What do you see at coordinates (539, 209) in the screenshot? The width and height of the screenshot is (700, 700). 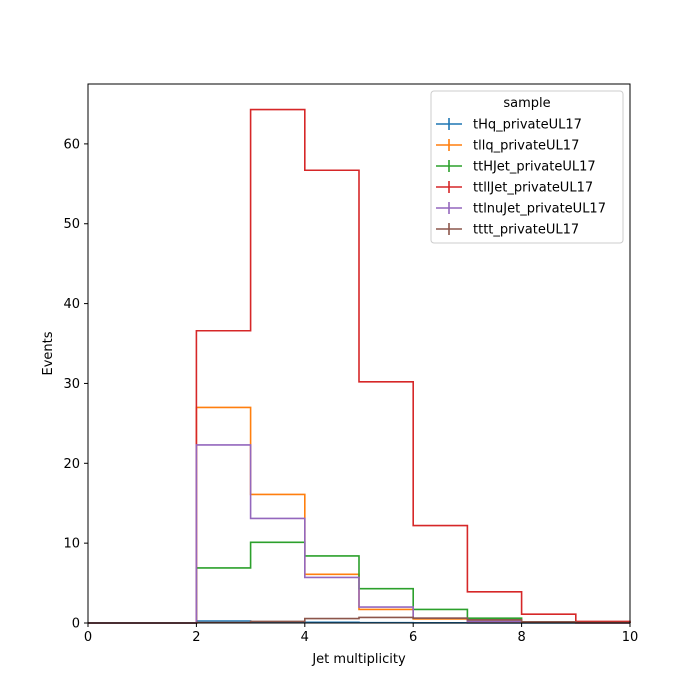 I see `legend-label-ttlnuJet_privateUL17: ttlnuJet_privateUL17` at bounding box center [539, 209].